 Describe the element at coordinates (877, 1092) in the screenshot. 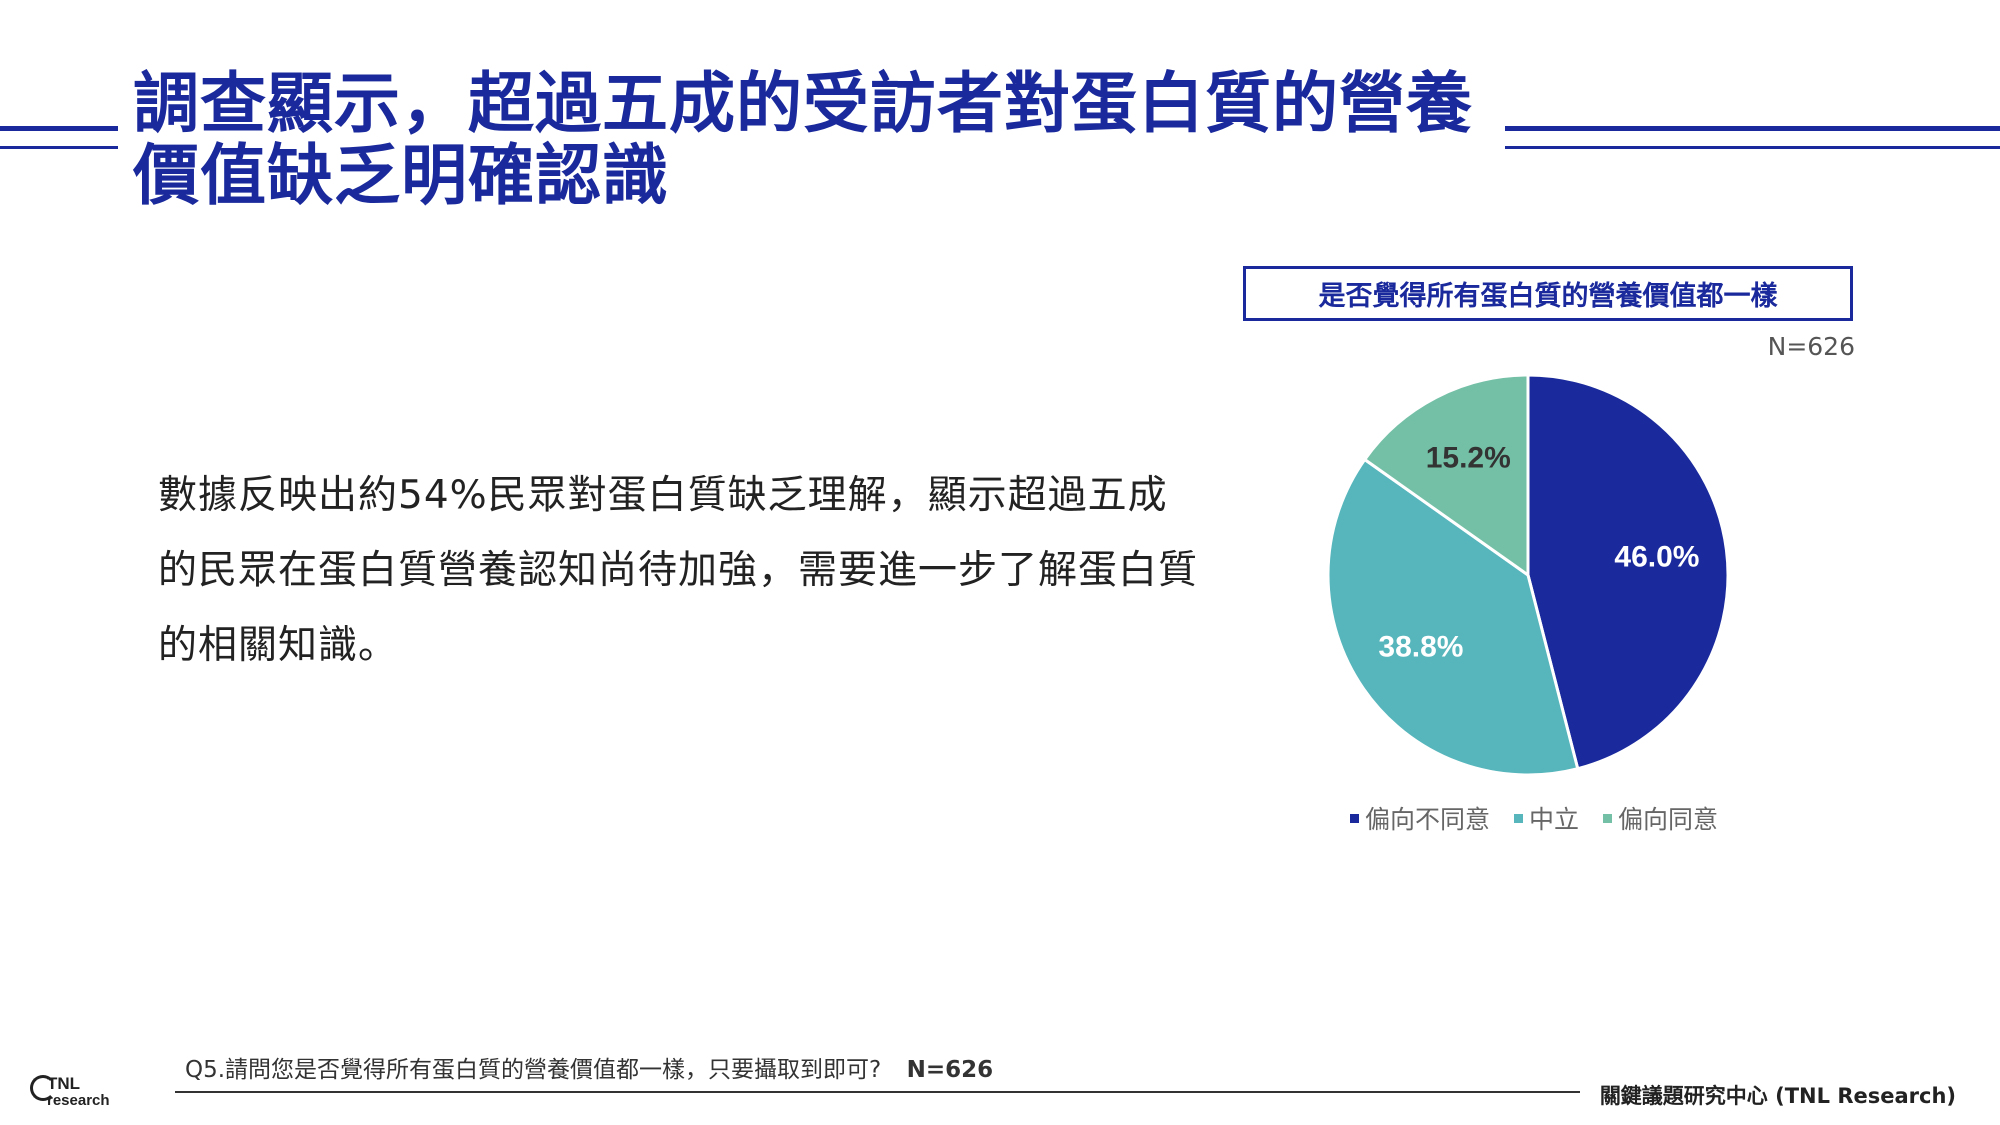

I see `footer-rule` at that location.